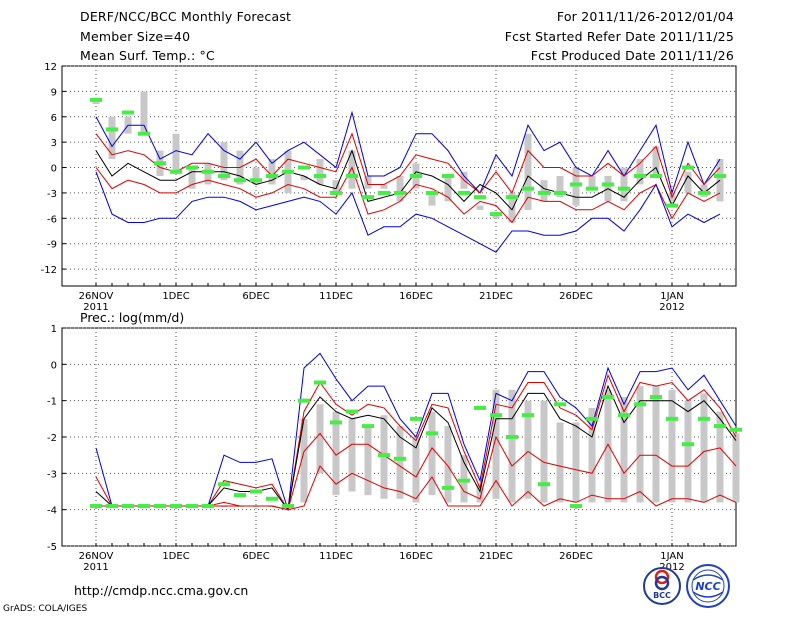 This screenshot has width=800, height=618. Describe the element at coordinates (50, 67) in the screenshot. I see `y-tick-label: 12` at that location.